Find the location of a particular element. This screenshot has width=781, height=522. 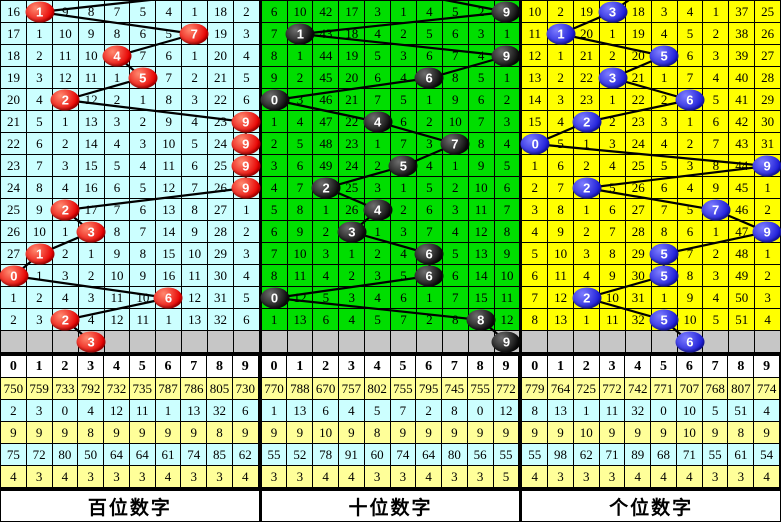

stat-cell: 771 is located at coordinates (664, 389).